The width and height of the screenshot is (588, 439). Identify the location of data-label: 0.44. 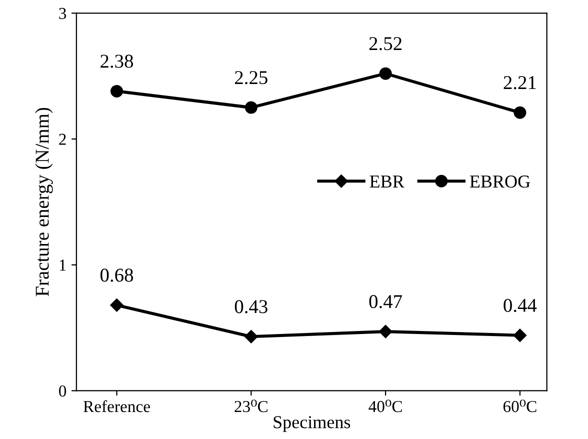
(520, 305).